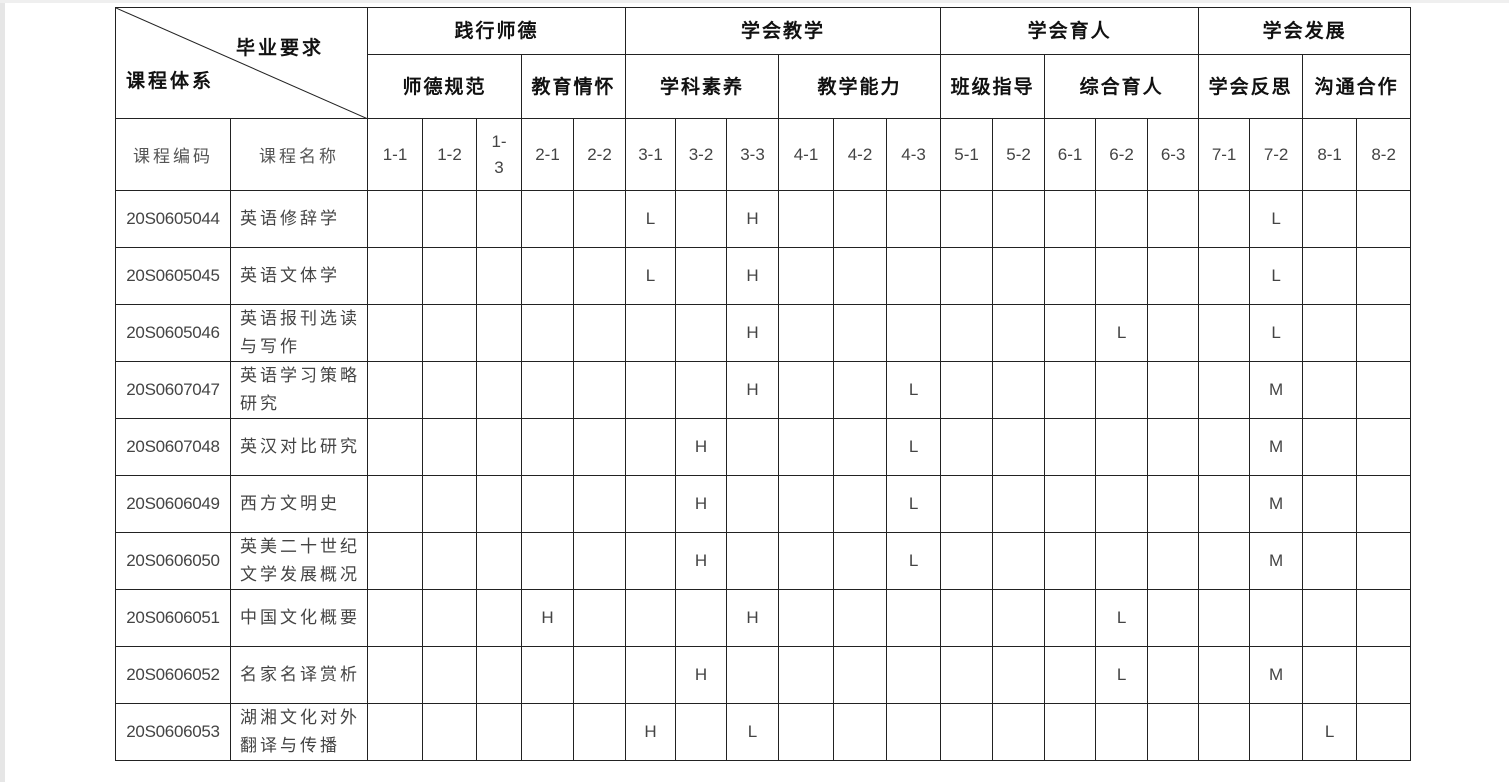  I want to click on table-row: 20S0607047 英语学习策略研究 H L M, so click(763, 390).